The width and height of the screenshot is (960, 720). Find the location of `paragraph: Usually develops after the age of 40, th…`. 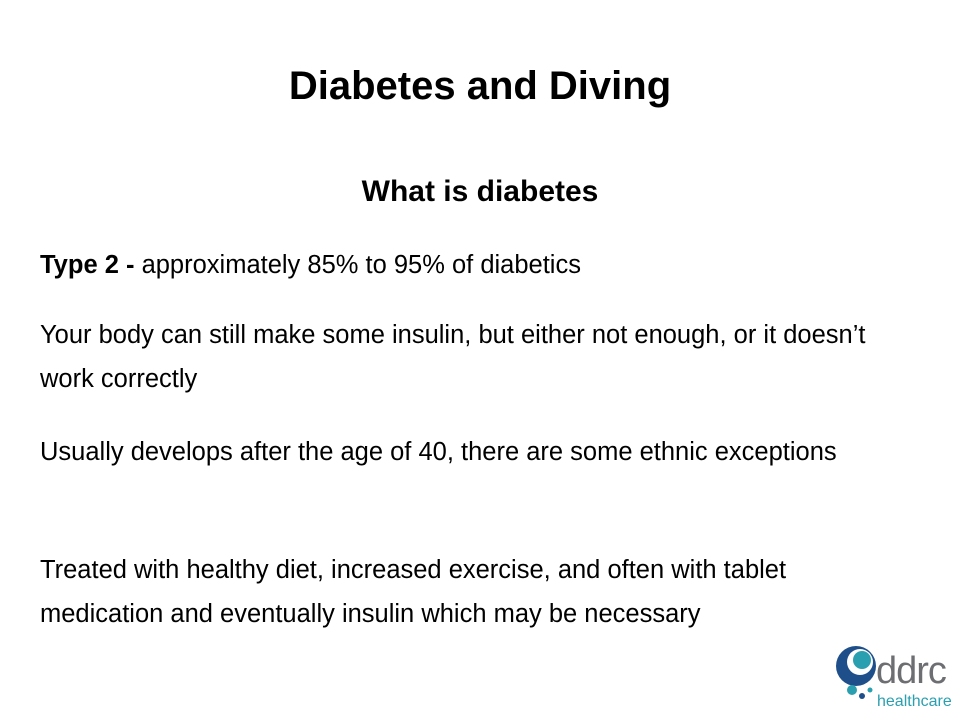

paragraph: Usually develops after the age of 40, th… is located at coordinates (438, 452).